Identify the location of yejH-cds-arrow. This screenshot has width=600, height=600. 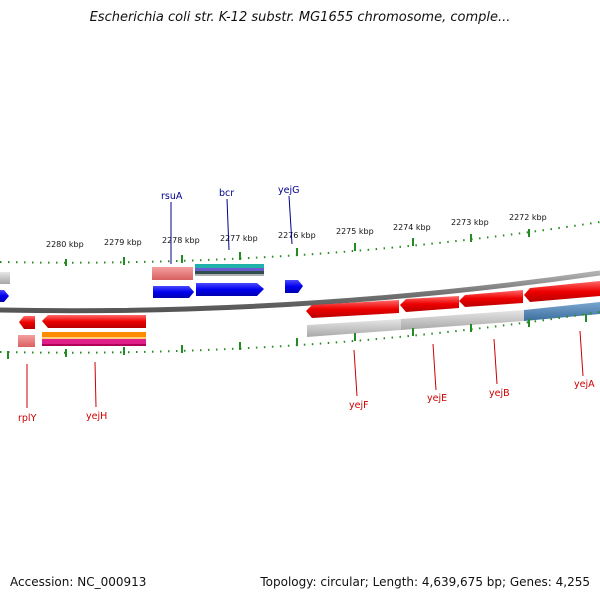
(94, 321).